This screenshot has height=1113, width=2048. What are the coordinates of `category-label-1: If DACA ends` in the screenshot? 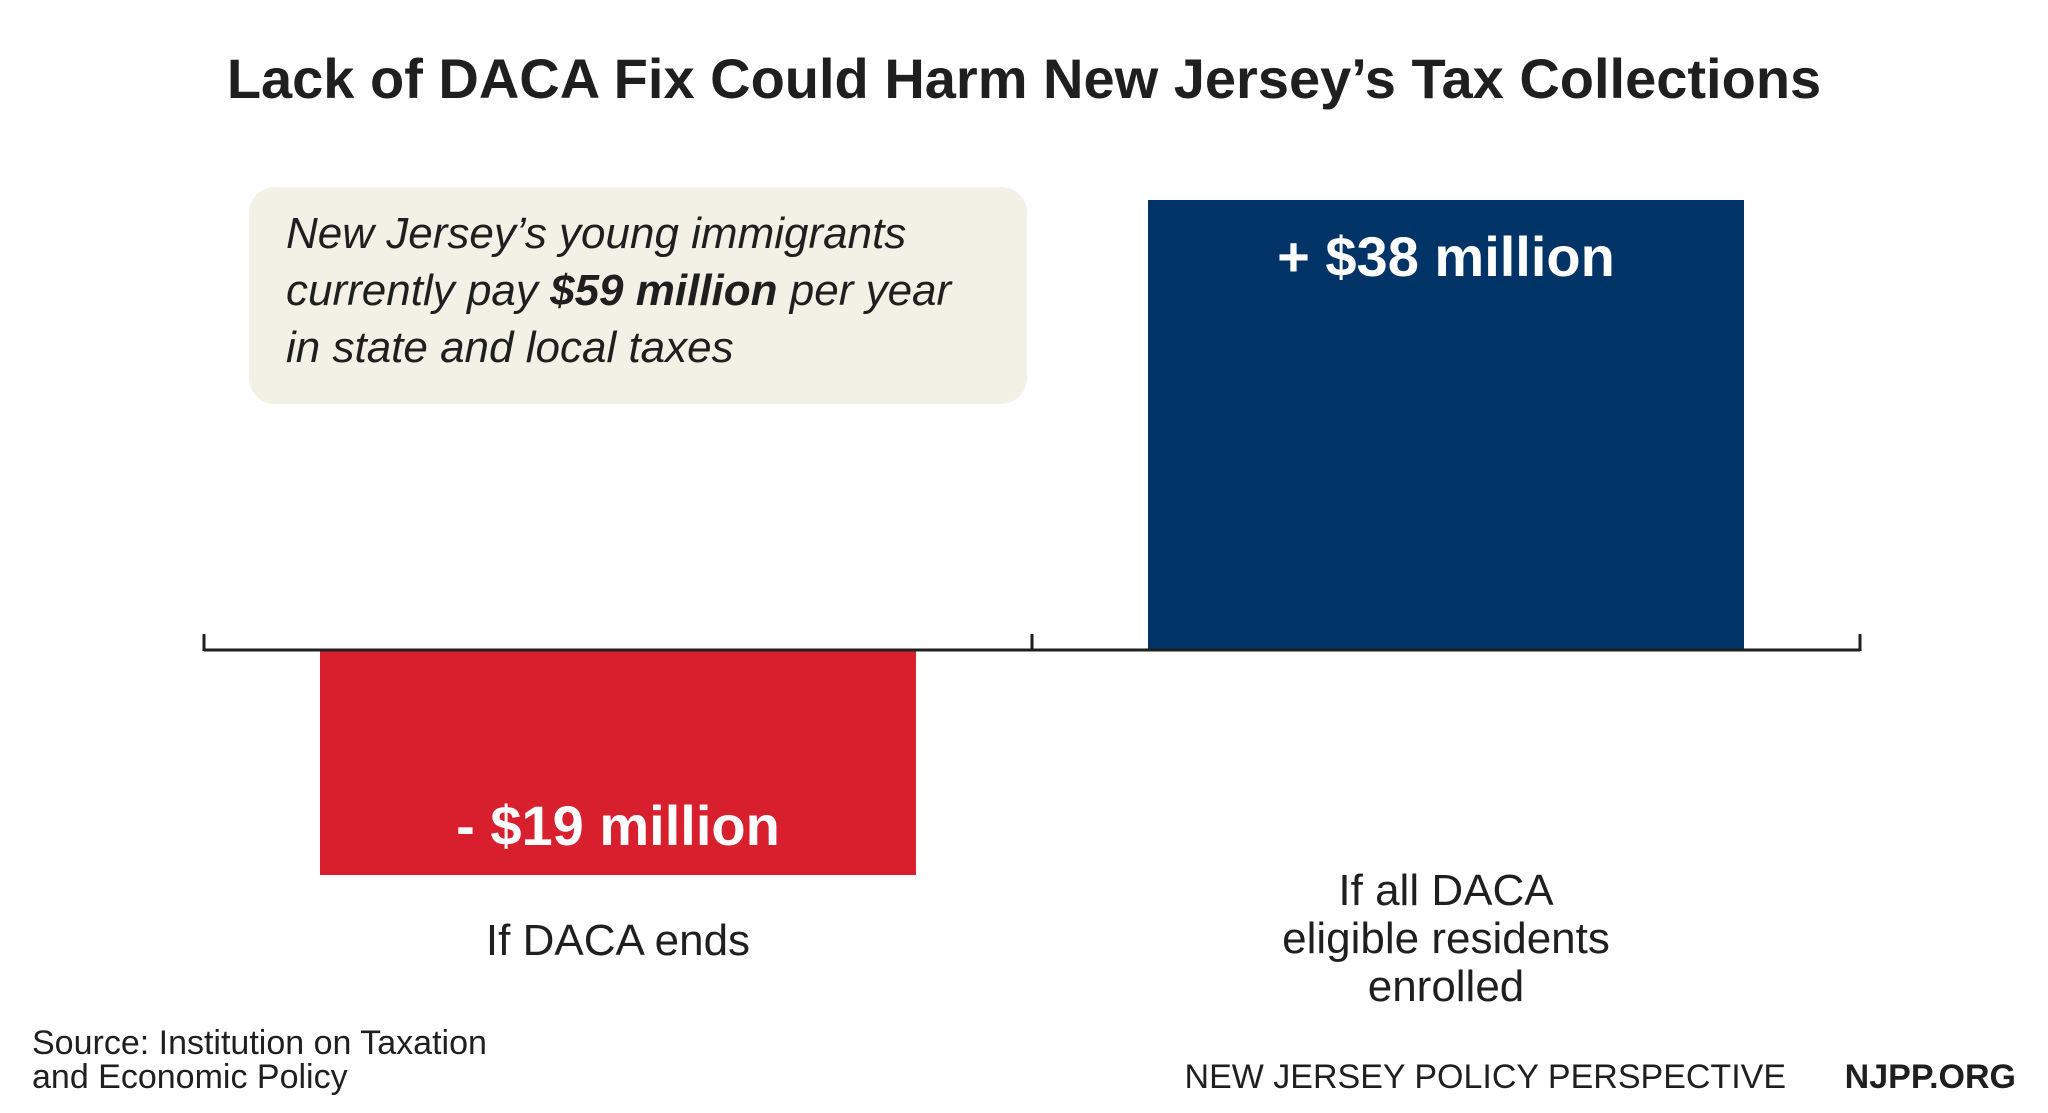 It's located at (618, 940).